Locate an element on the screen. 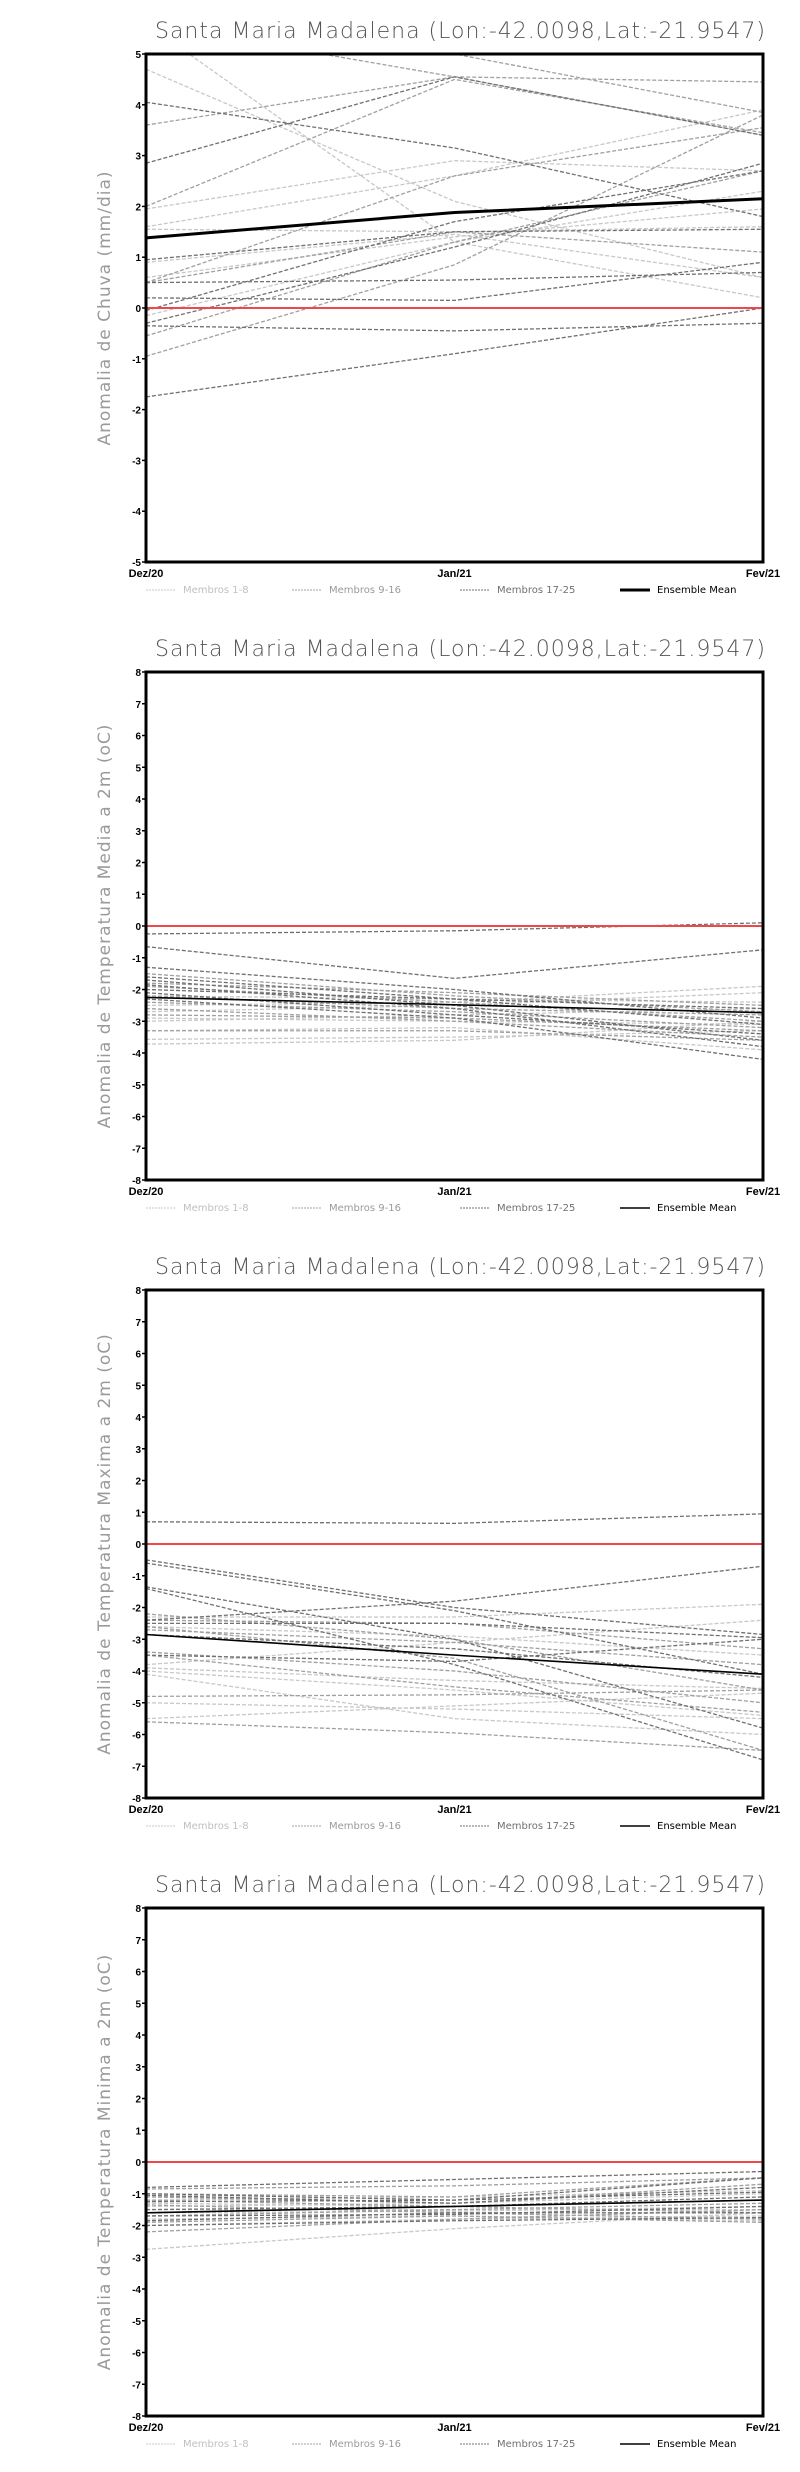 Image resolution: width=800 pixels, height=2472 pixels. y-axis-label: Anomalia de Temperatura Minima a 2m (oC) is located at coordinates (105, 2162).